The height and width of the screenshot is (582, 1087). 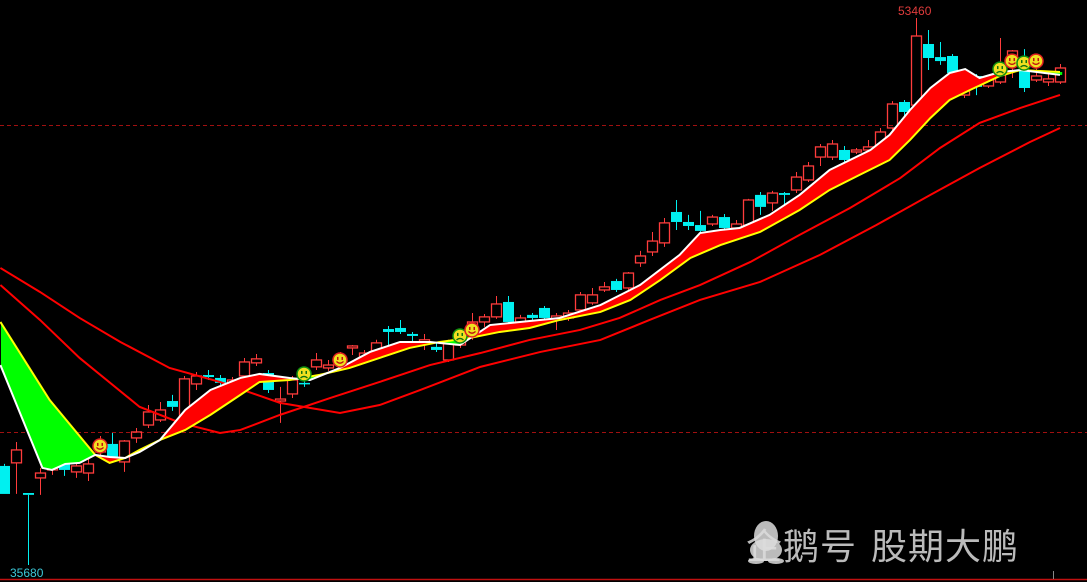 What do you see at coordinates (945, 547) in the screenshot?
I see `watermark-author: 股期大鹏` at bounding box center [945, 547].